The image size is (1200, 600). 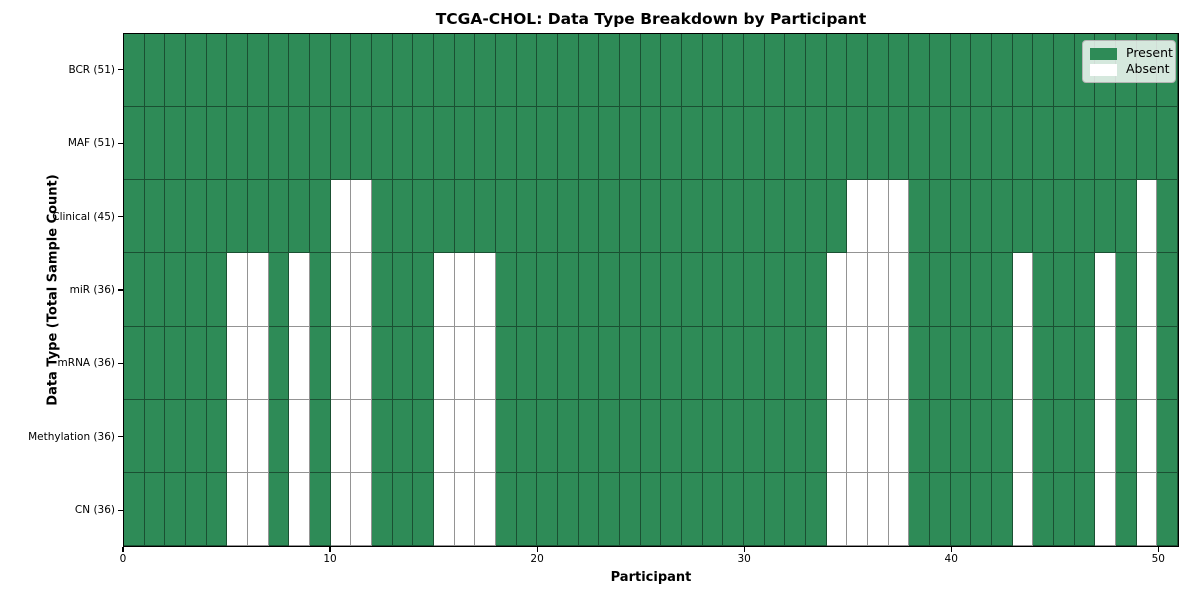 What do you see at coordinates (744, 559) in the screenshot?
I see `x-tick-label-30: 30` at bounding box center [744, 559].